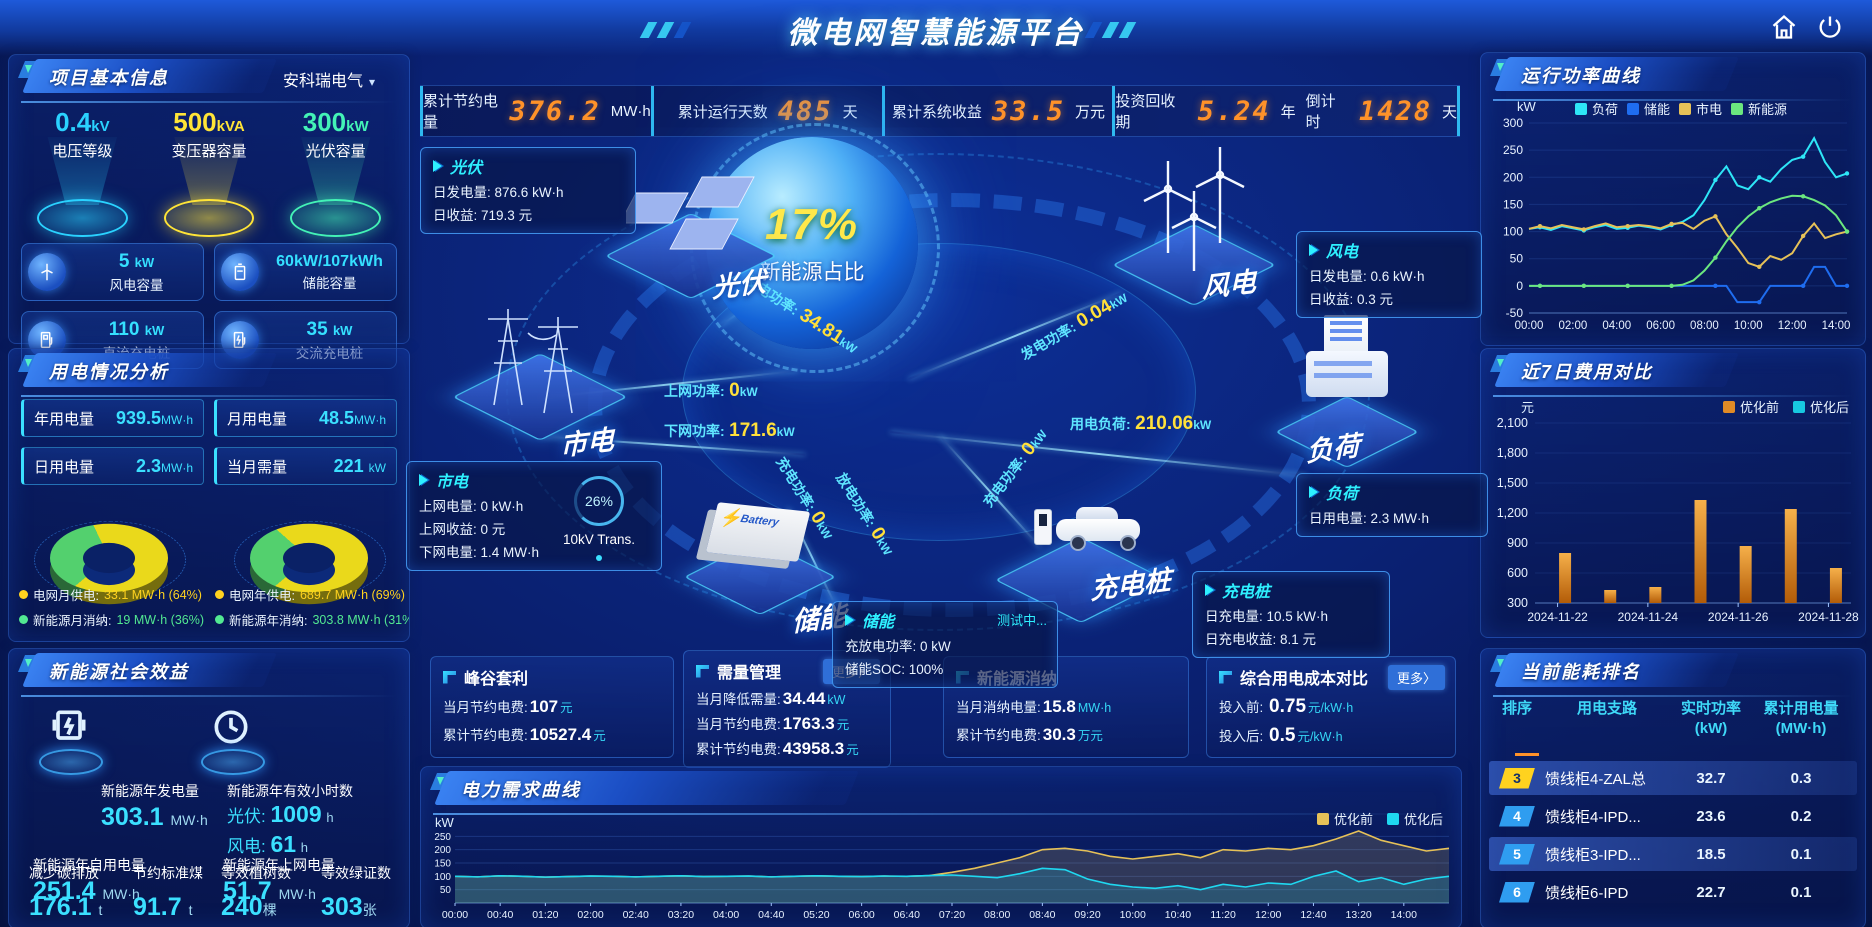  I want to click on svg-text: 06:00, so click(861, 915).